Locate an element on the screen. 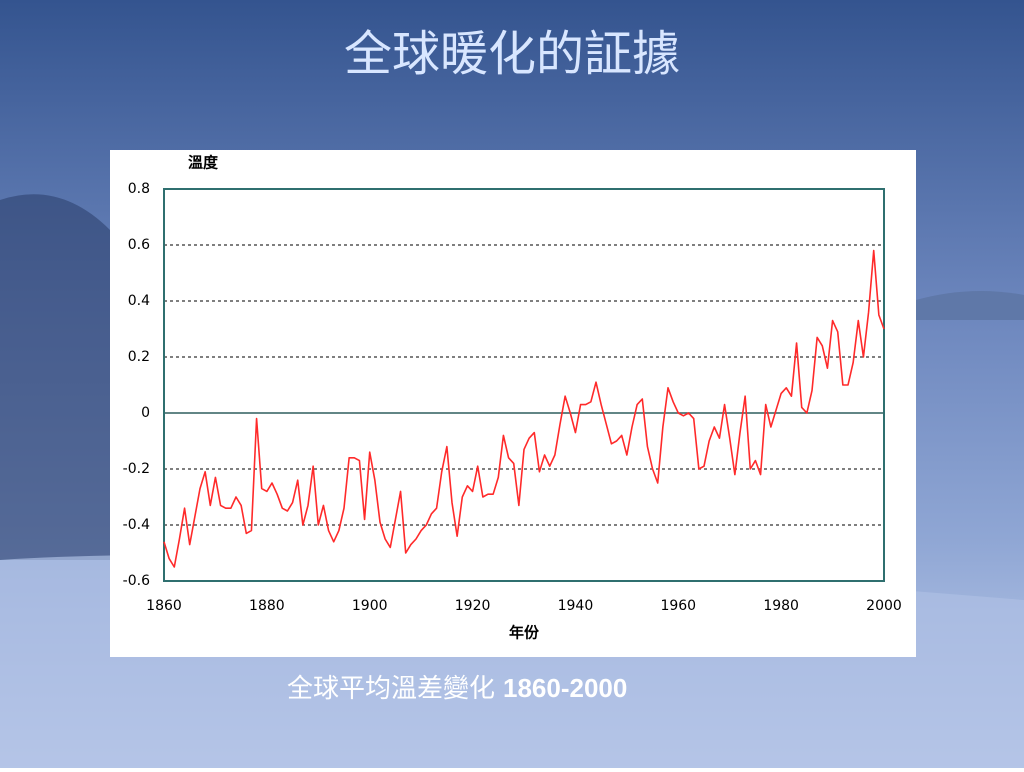  y-tick-label: 0 is located at coordinates (145, 413).